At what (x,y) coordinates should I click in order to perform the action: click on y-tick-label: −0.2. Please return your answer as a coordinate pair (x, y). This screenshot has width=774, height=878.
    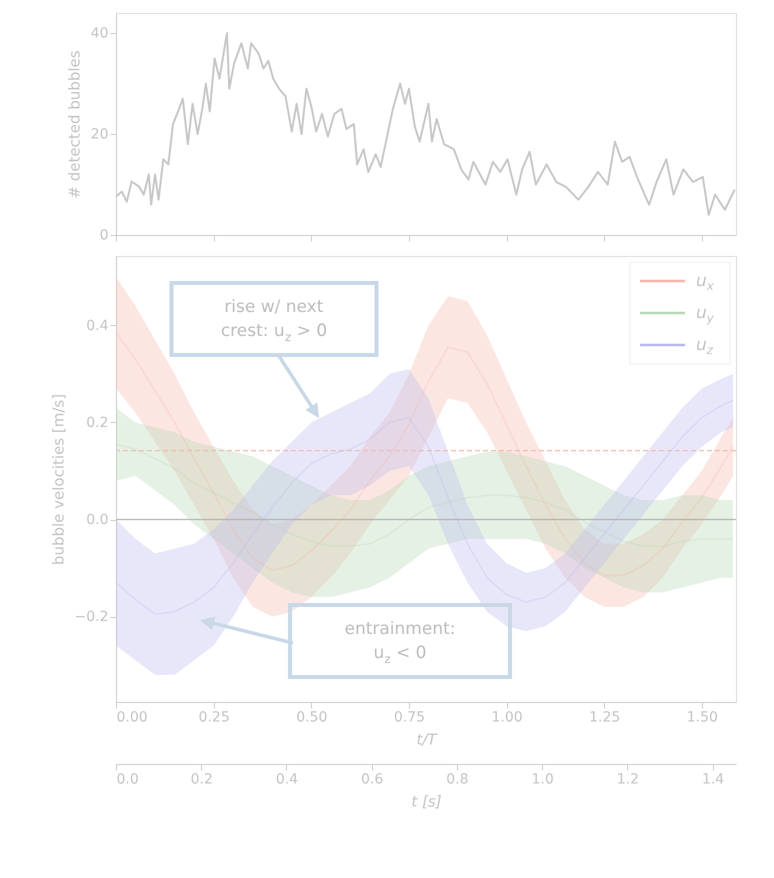
    Looking at the image, I should click on (91, 617).